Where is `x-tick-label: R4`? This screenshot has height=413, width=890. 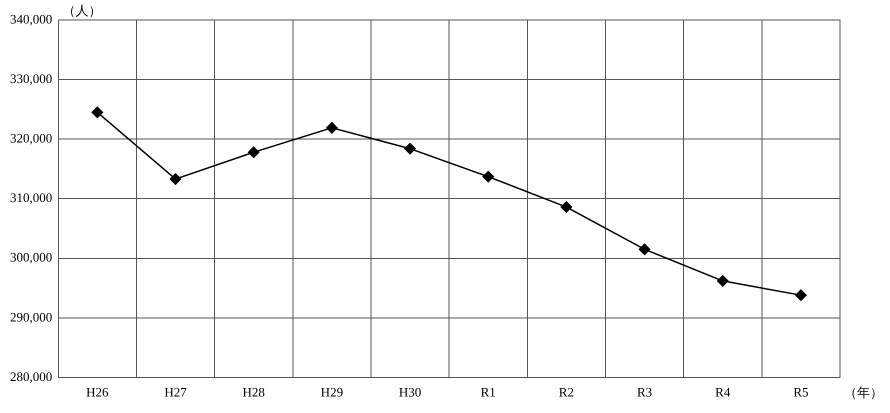 x-tick-label: R4 is located at coordinates (723, 392).